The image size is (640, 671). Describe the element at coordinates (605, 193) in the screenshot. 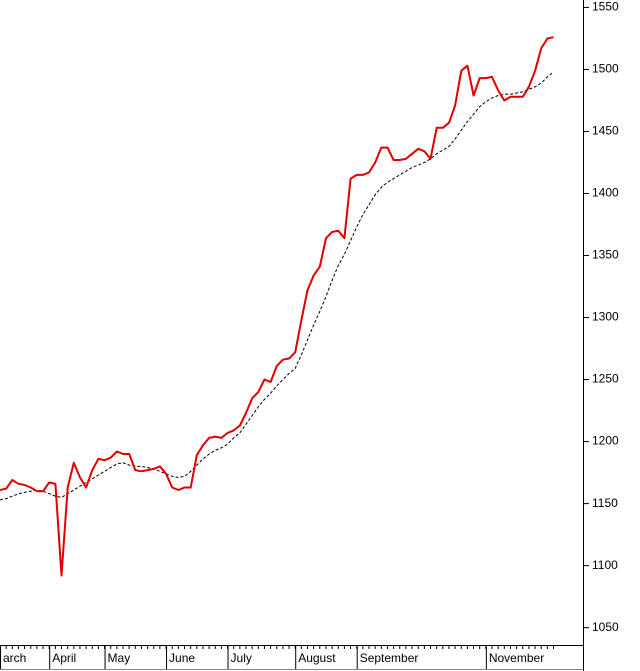

I see `y-tick-label: 1400` at that location.